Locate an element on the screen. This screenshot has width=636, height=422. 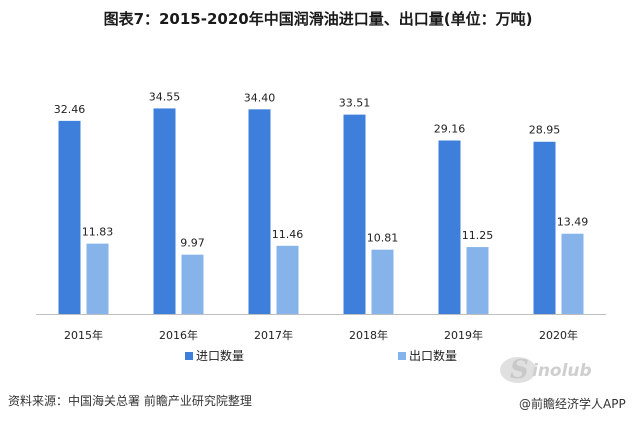
value-label: 10.81 is located at coordinates (383, 238).